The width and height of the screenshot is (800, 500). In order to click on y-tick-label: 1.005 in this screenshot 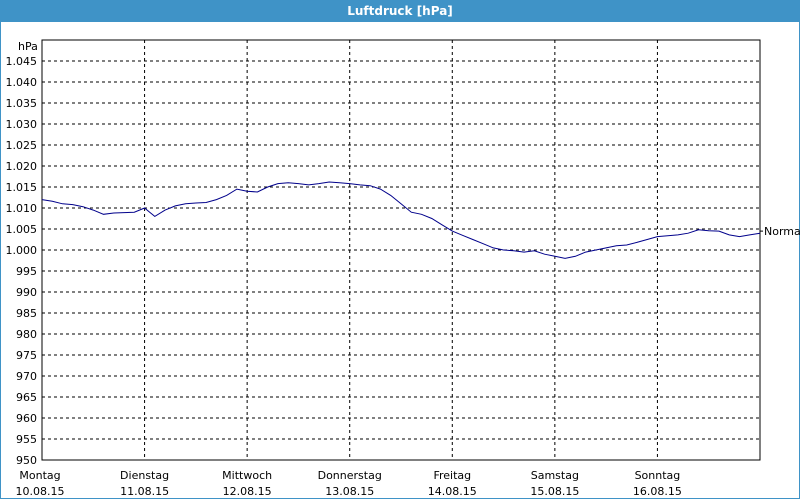, I will do `click(22, 229)`.